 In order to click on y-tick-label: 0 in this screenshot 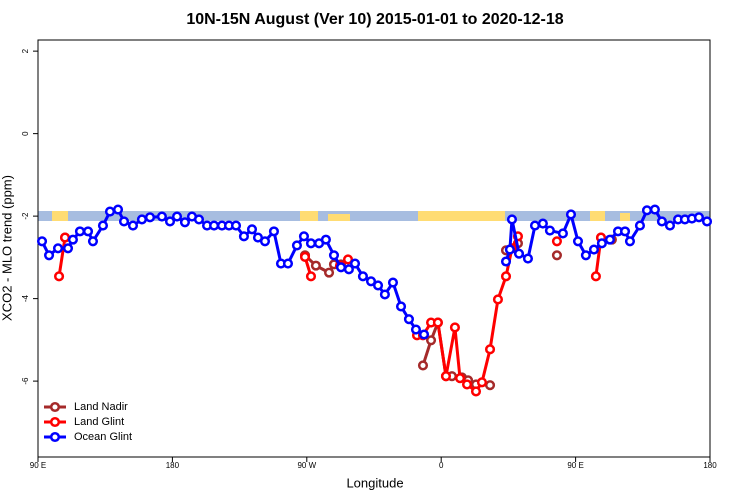, I will do `click(25, 133)`.